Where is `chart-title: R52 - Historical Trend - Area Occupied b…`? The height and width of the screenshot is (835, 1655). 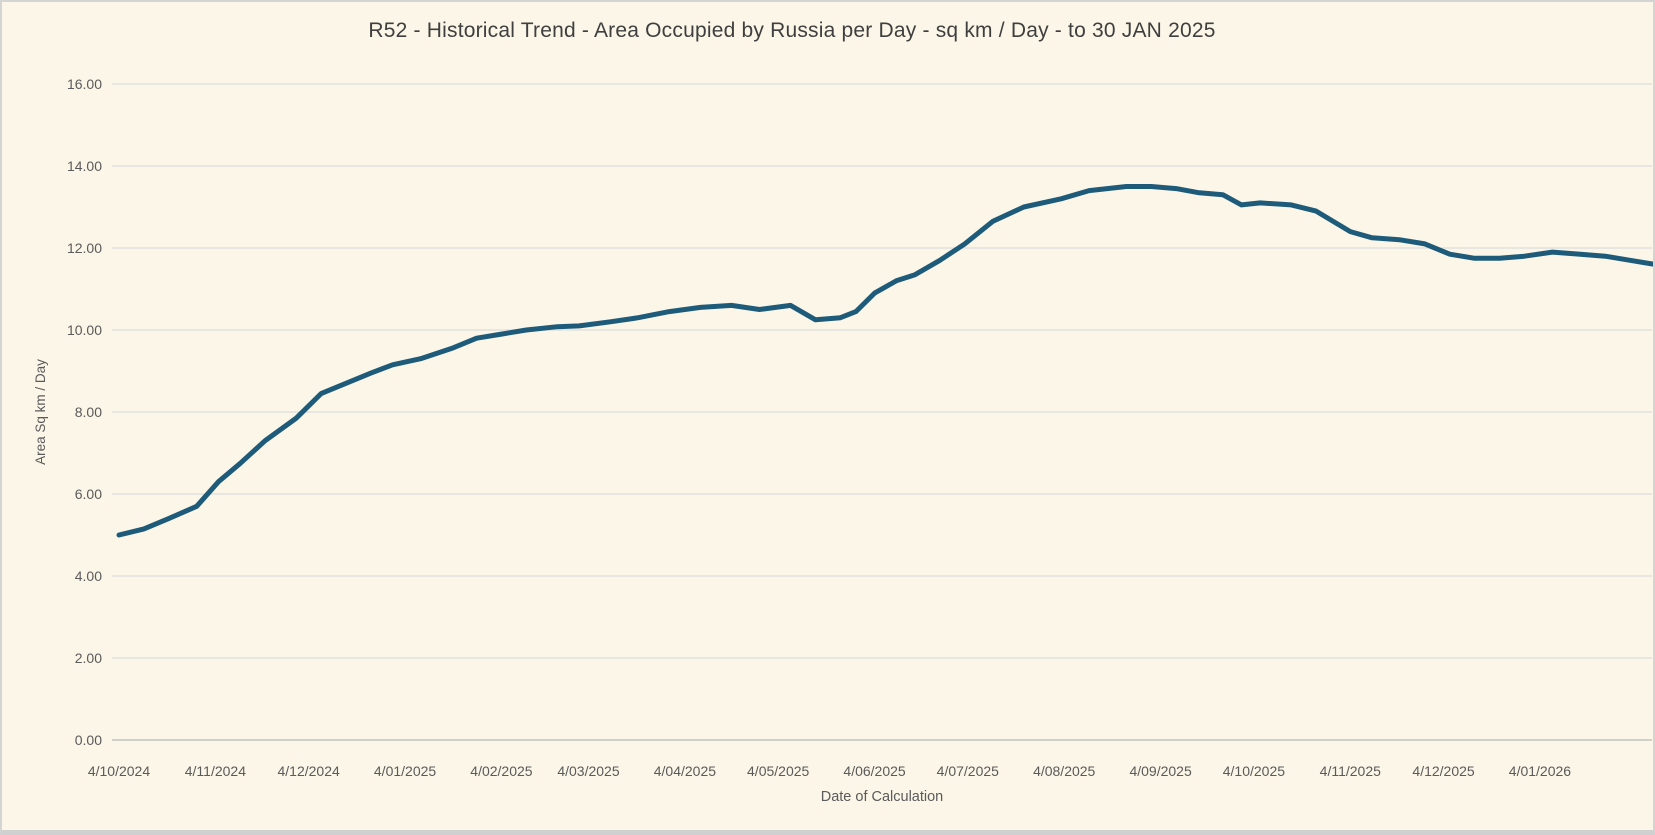 chart-title: R52 - Historical Trend - Area Occupied b… is located at coordinates (792, 30).